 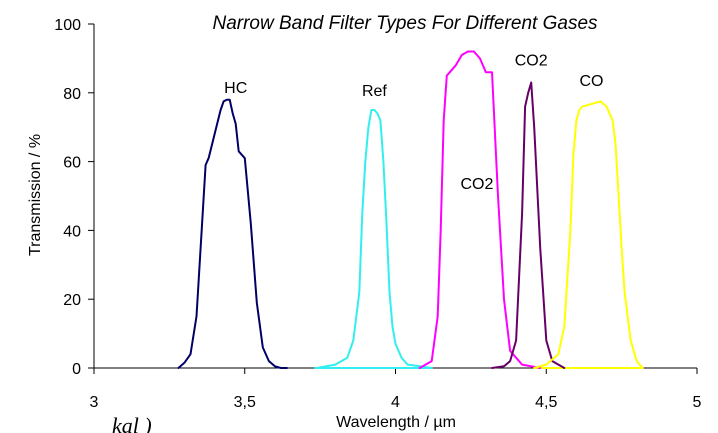 What do you see at coordinates (235, 88) in the screenshot?
I see `series-label-hc: HC` at bounding box center [235, 88].